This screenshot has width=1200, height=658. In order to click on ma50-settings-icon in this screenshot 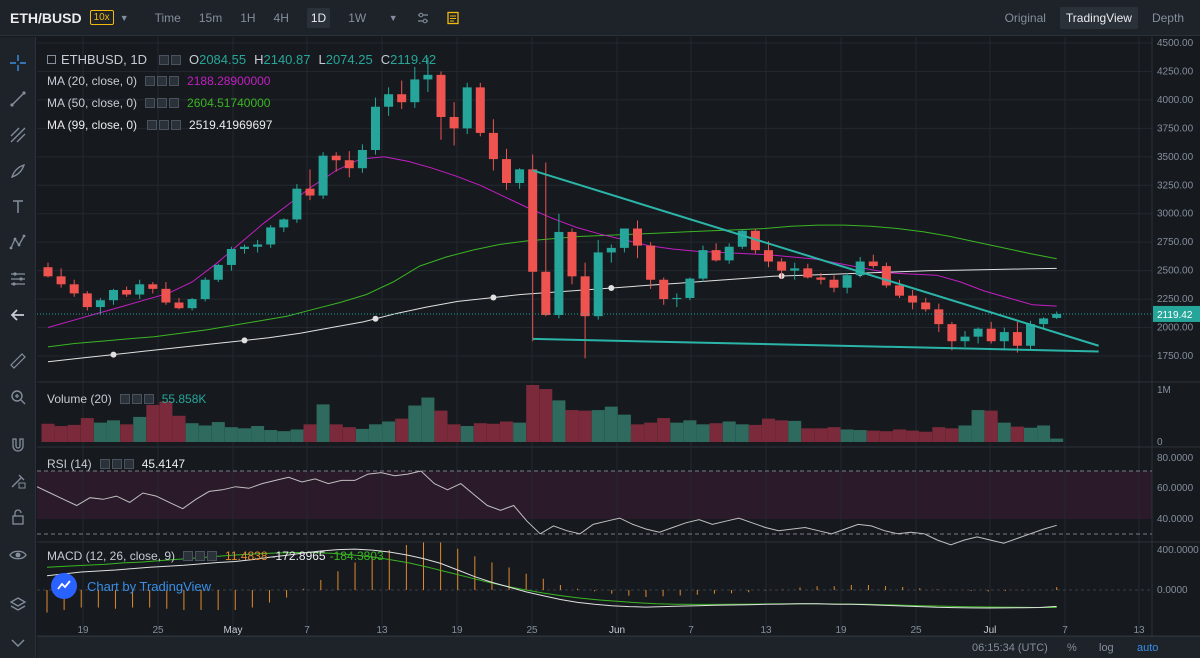, I will do `click(162, 103)`.